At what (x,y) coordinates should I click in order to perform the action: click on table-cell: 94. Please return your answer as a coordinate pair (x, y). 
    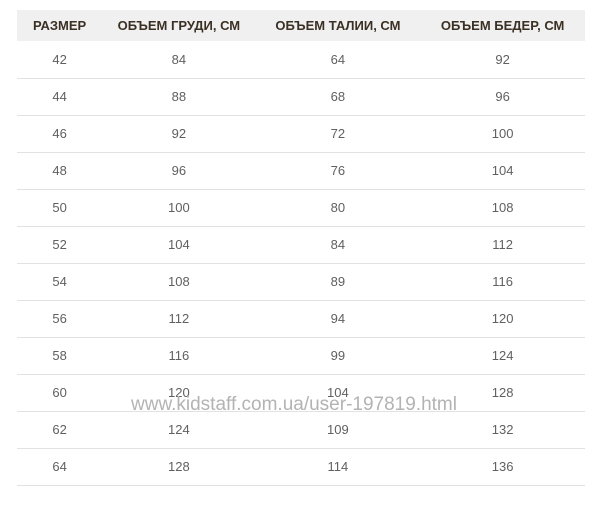
    Looking at the image, I should click on (338, 319).